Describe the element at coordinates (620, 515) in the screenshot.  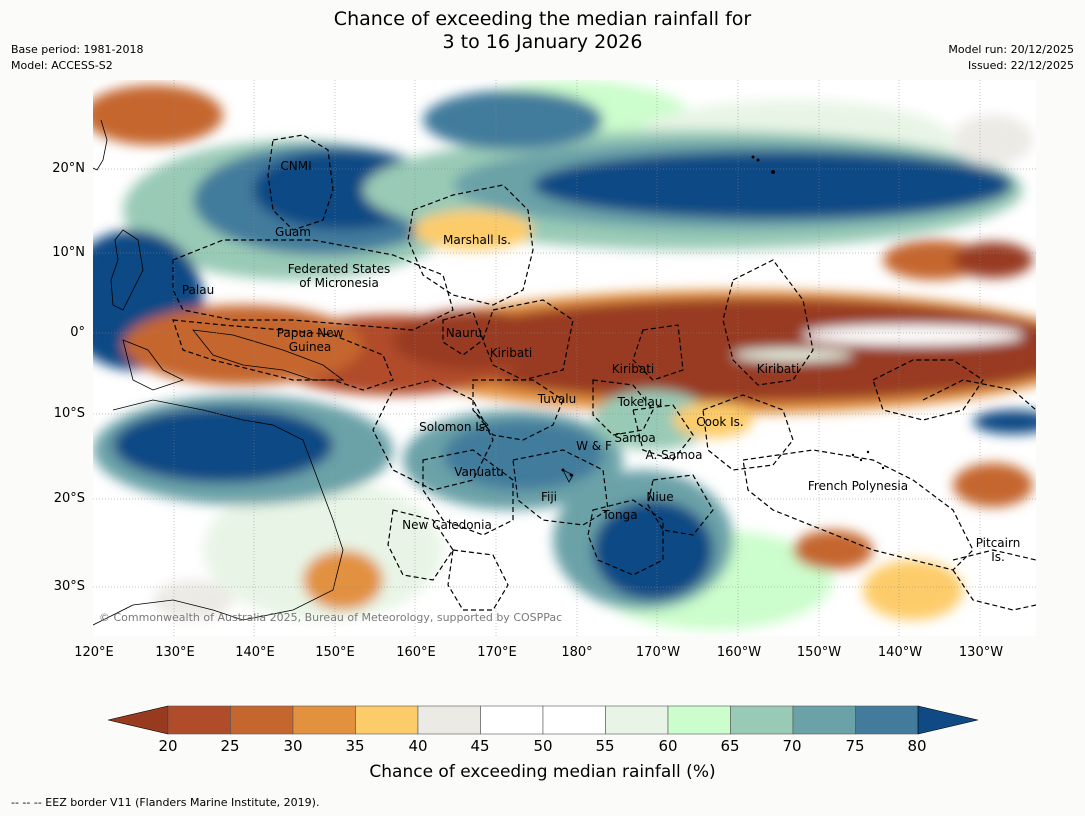
I see `label-tonga: Tonga` at that location.